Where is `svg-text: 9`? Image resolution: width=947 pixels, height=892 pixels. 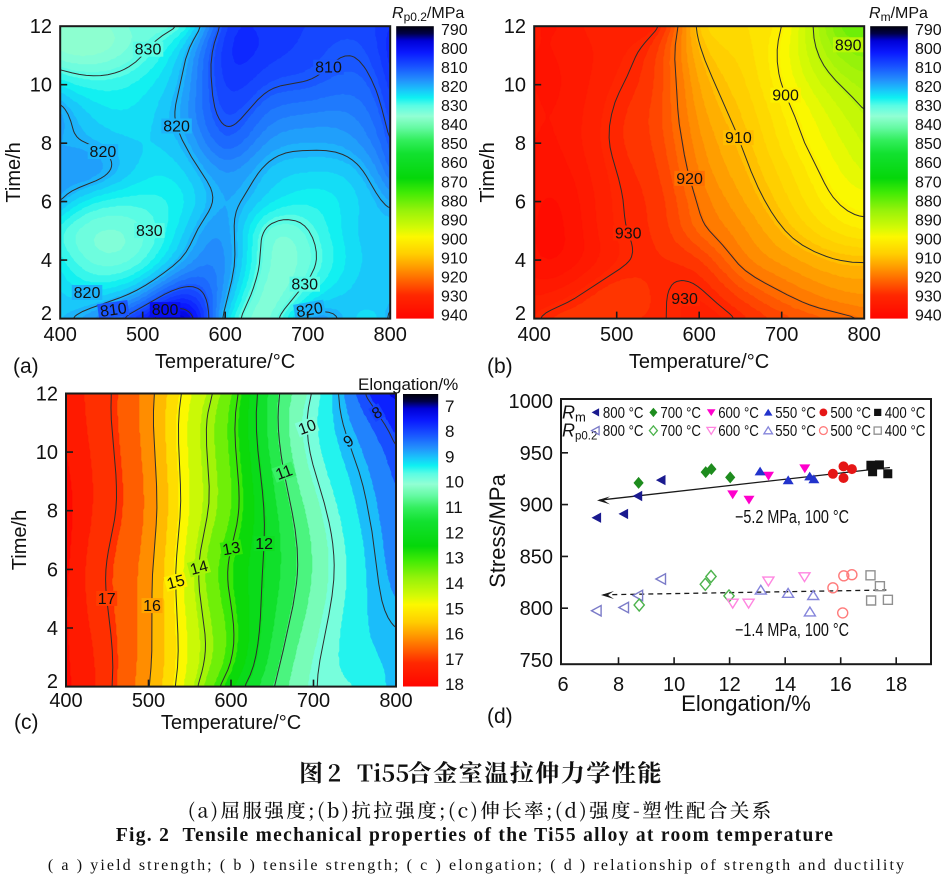 svg-text: 9 is located at coordinates (449, 456).